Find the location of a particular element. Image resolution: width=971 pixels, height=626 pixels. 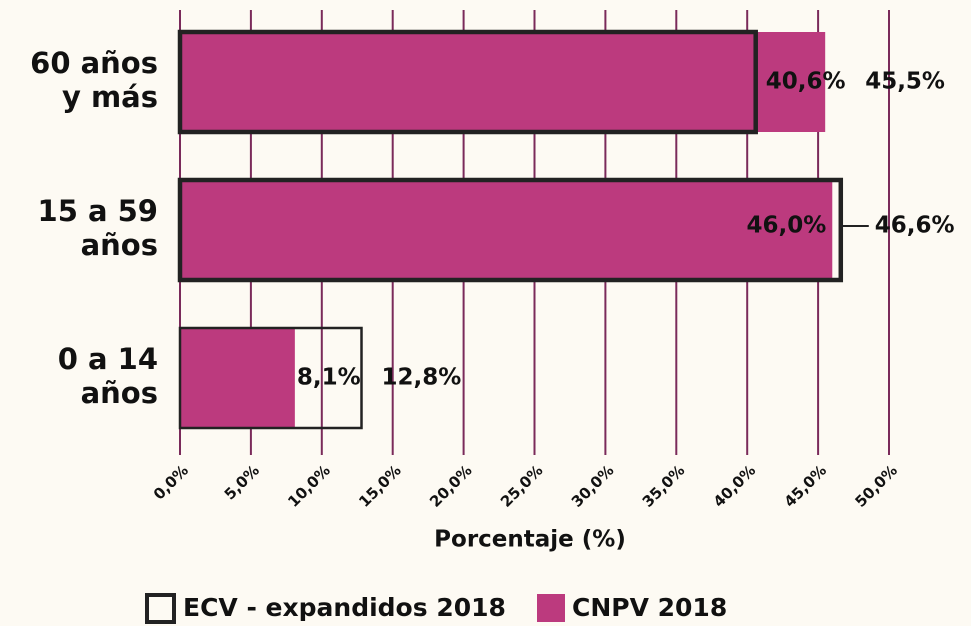

category-label: 60 años is located at coordinates (94, 63).